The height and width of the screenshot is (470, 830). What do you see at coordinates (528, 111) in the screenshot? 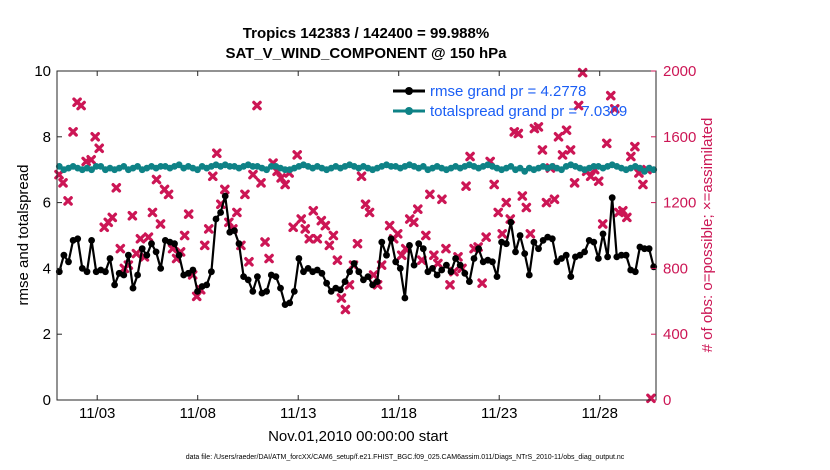
I see `legend-spread-label: totalspread grand pr = 7.0309` at bounding box center [528, 111].